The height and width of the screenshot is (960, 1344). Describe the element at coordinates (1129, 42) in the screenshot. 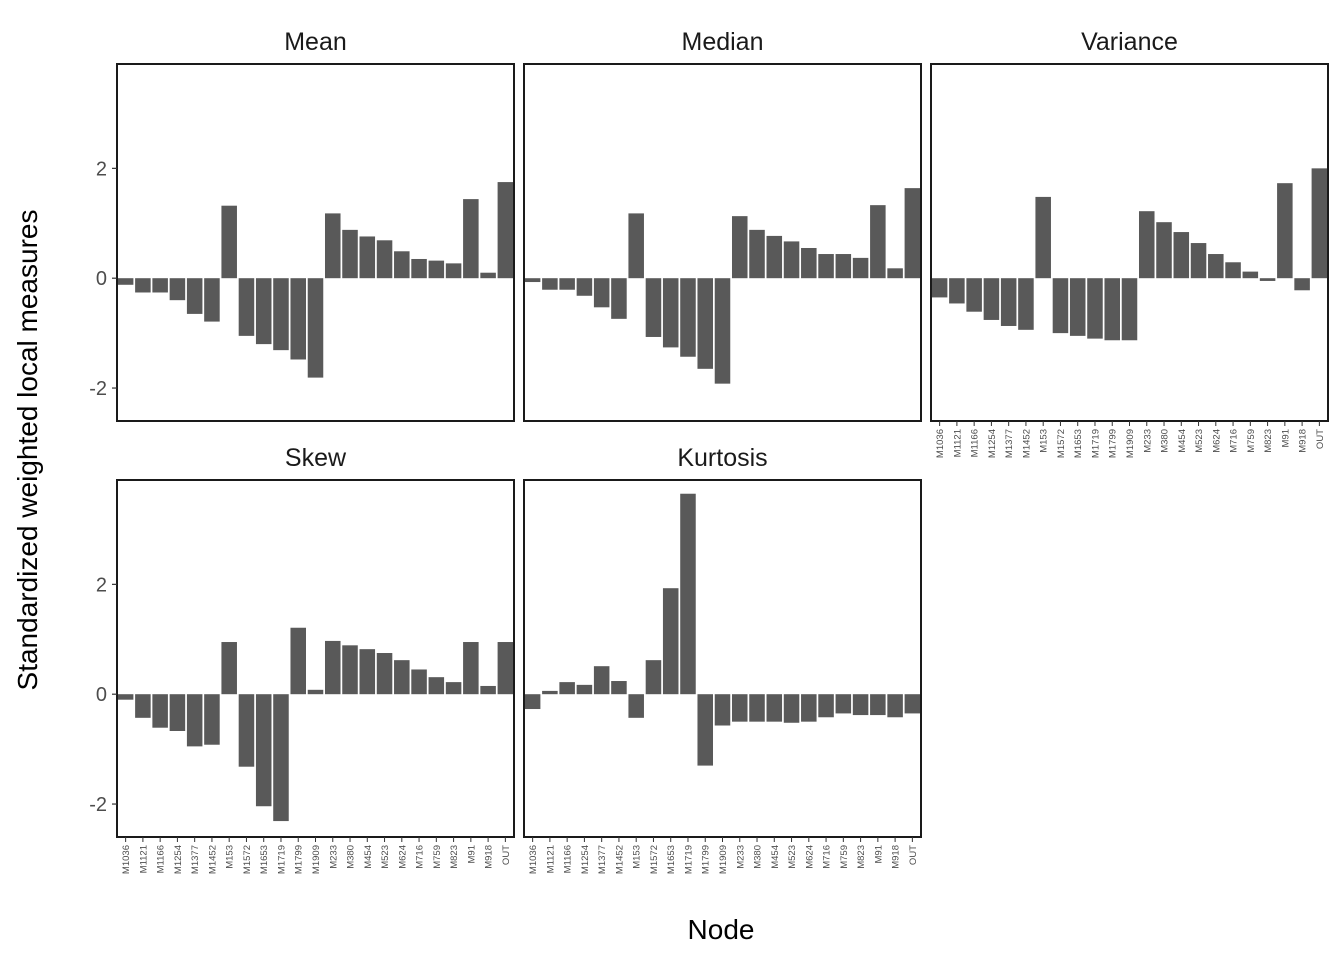

I see `panel-title: Variance` at that location.